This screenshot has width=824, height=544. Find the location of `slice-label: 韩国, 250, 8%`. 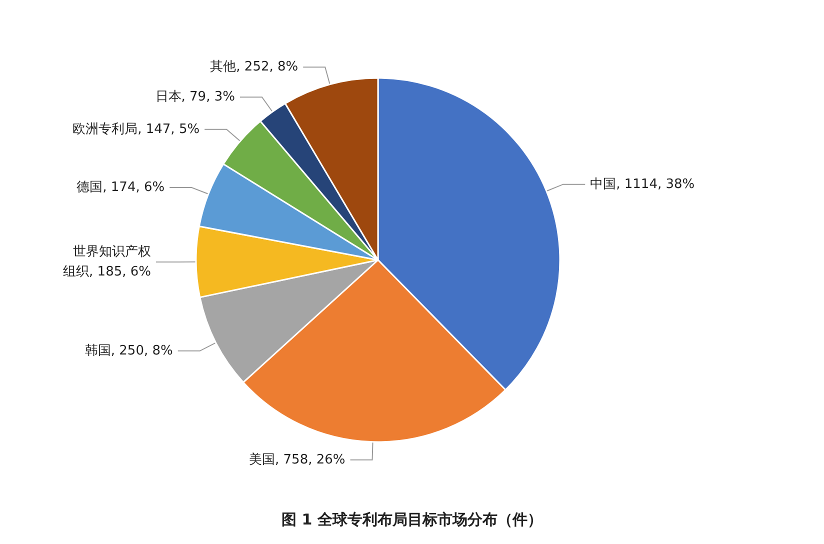

slice-label: 韩国, 250, 8% is located at coordinates (128, 350).